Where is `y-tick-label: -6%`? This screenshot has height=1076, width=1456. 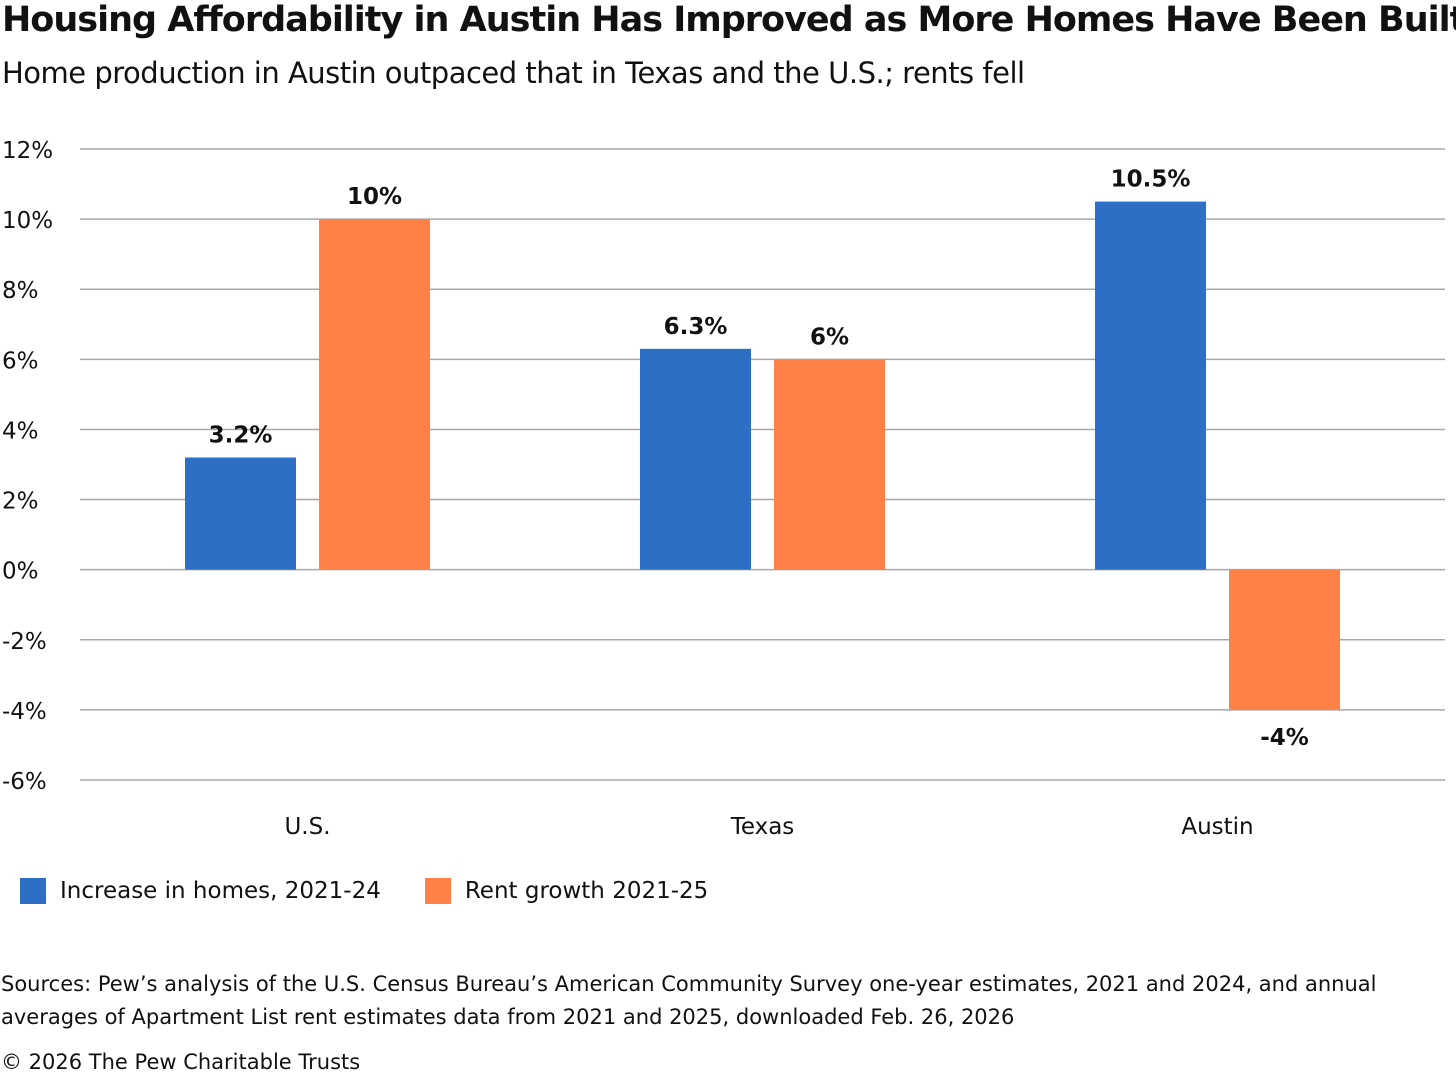
y-tick-label: -6% is located at coordinates (24, 782).